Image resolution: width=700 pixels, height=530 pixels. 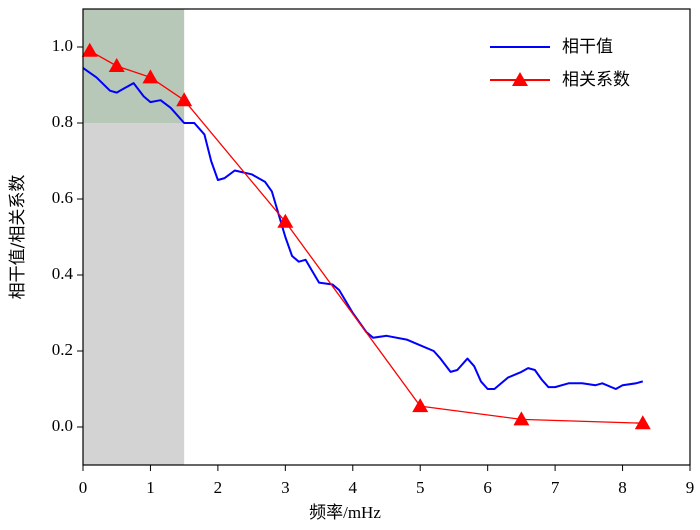 I want to click on y-tick-label: 0.6, so click(x=62, y=197).